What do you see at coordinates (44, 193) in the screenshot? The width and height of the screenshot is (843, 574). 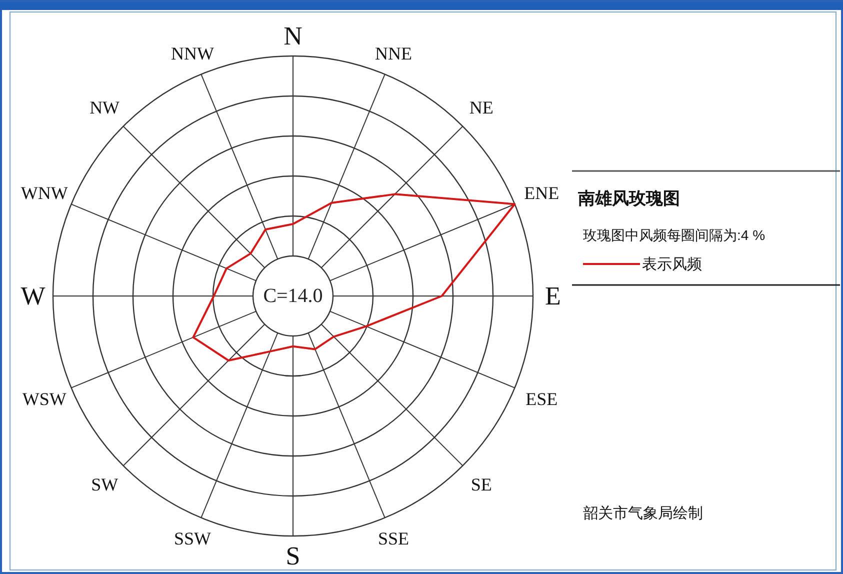 I see `spoke-label: WNW` at bounding box center [44, 193].